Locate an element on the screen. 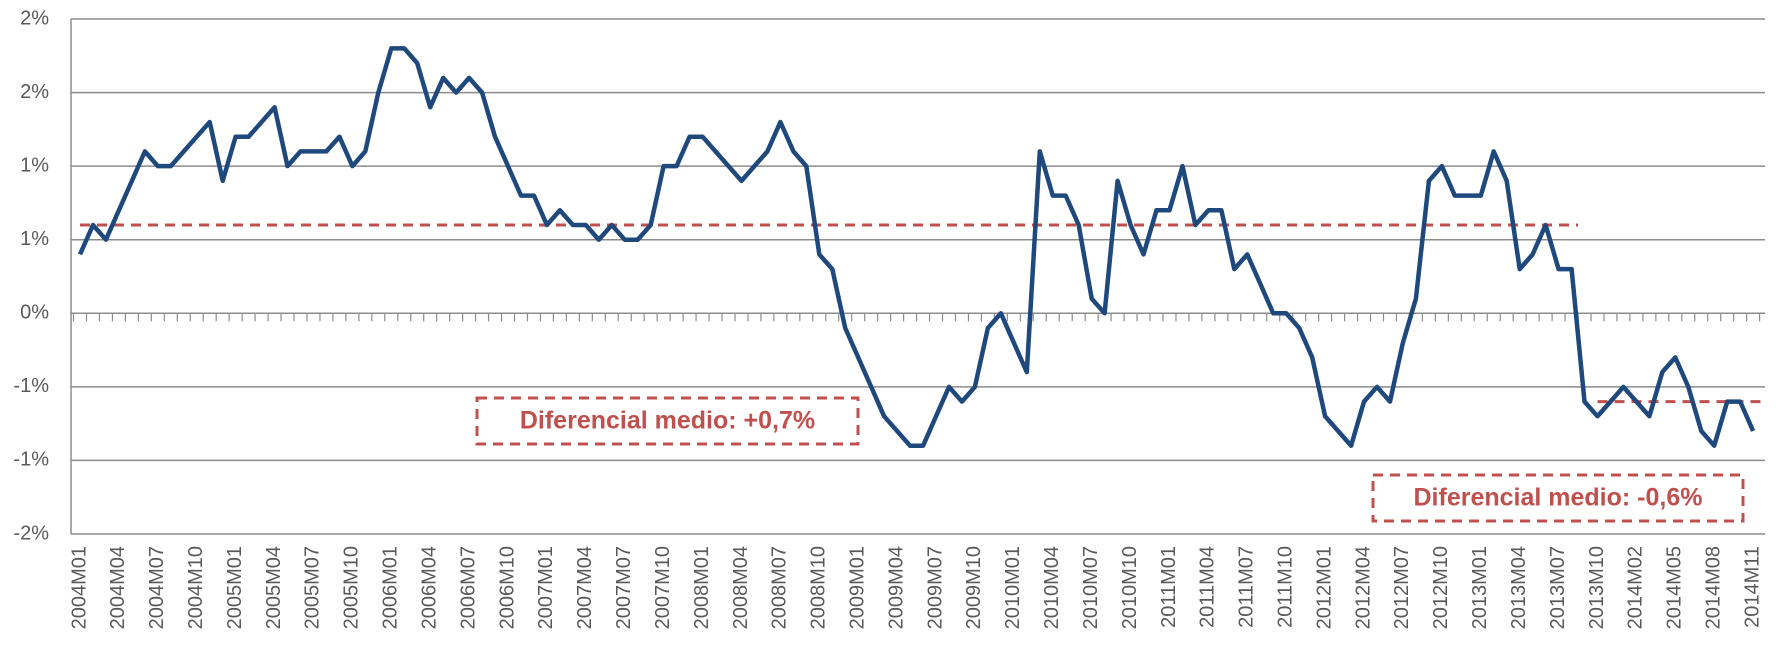 The height and width of the screenshot is (655, 1781). x-tick-label: 2004M04 is located at coordinates (118, 587).